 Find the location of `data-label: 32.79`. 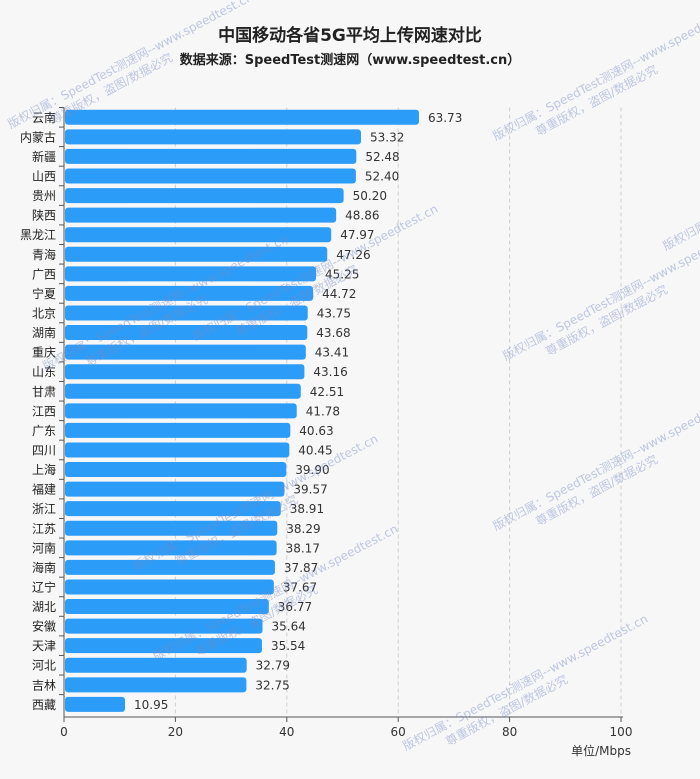

data-label: 32.79 is located at coordinates (273, 666).